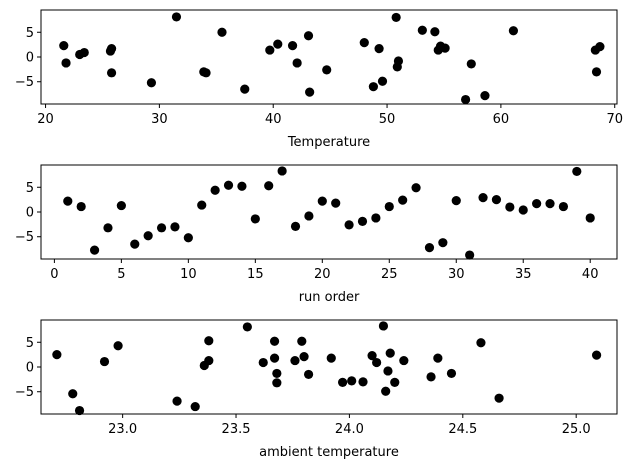 The height and width of the screenshot is (470, 630). Describe the element at coordinates (30, 58) in the screenshot. I see `y-tick-label: 0` at that location.